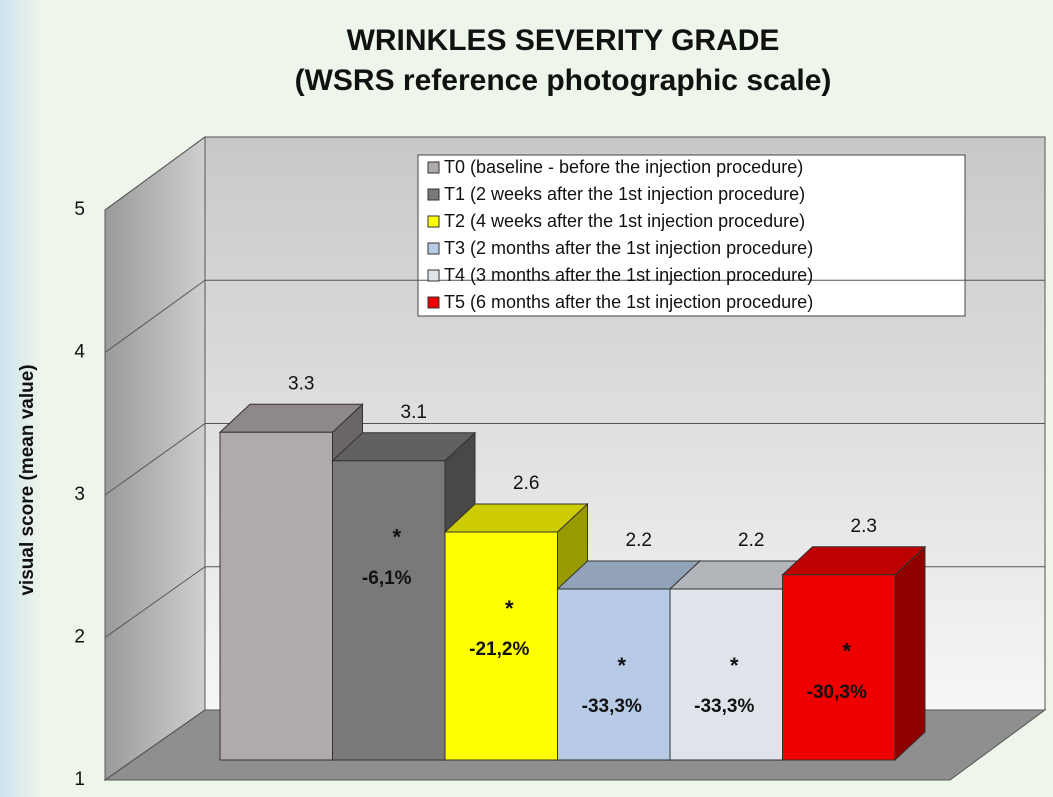 The width and height of the screenshot is (1053, 797). I want to click on side-wall, so click(155, 458).